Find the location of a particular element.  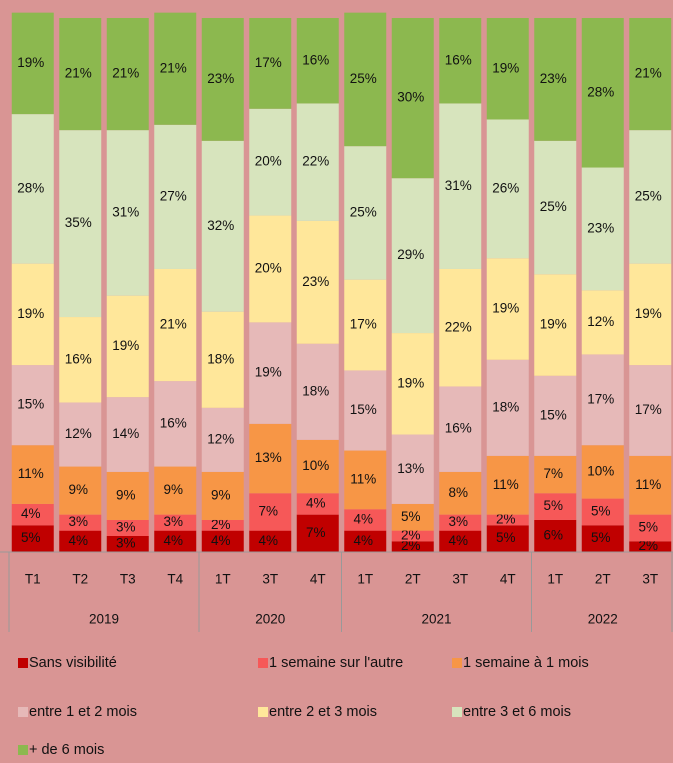

data-label: 18% is located at coordinates (220, 358).